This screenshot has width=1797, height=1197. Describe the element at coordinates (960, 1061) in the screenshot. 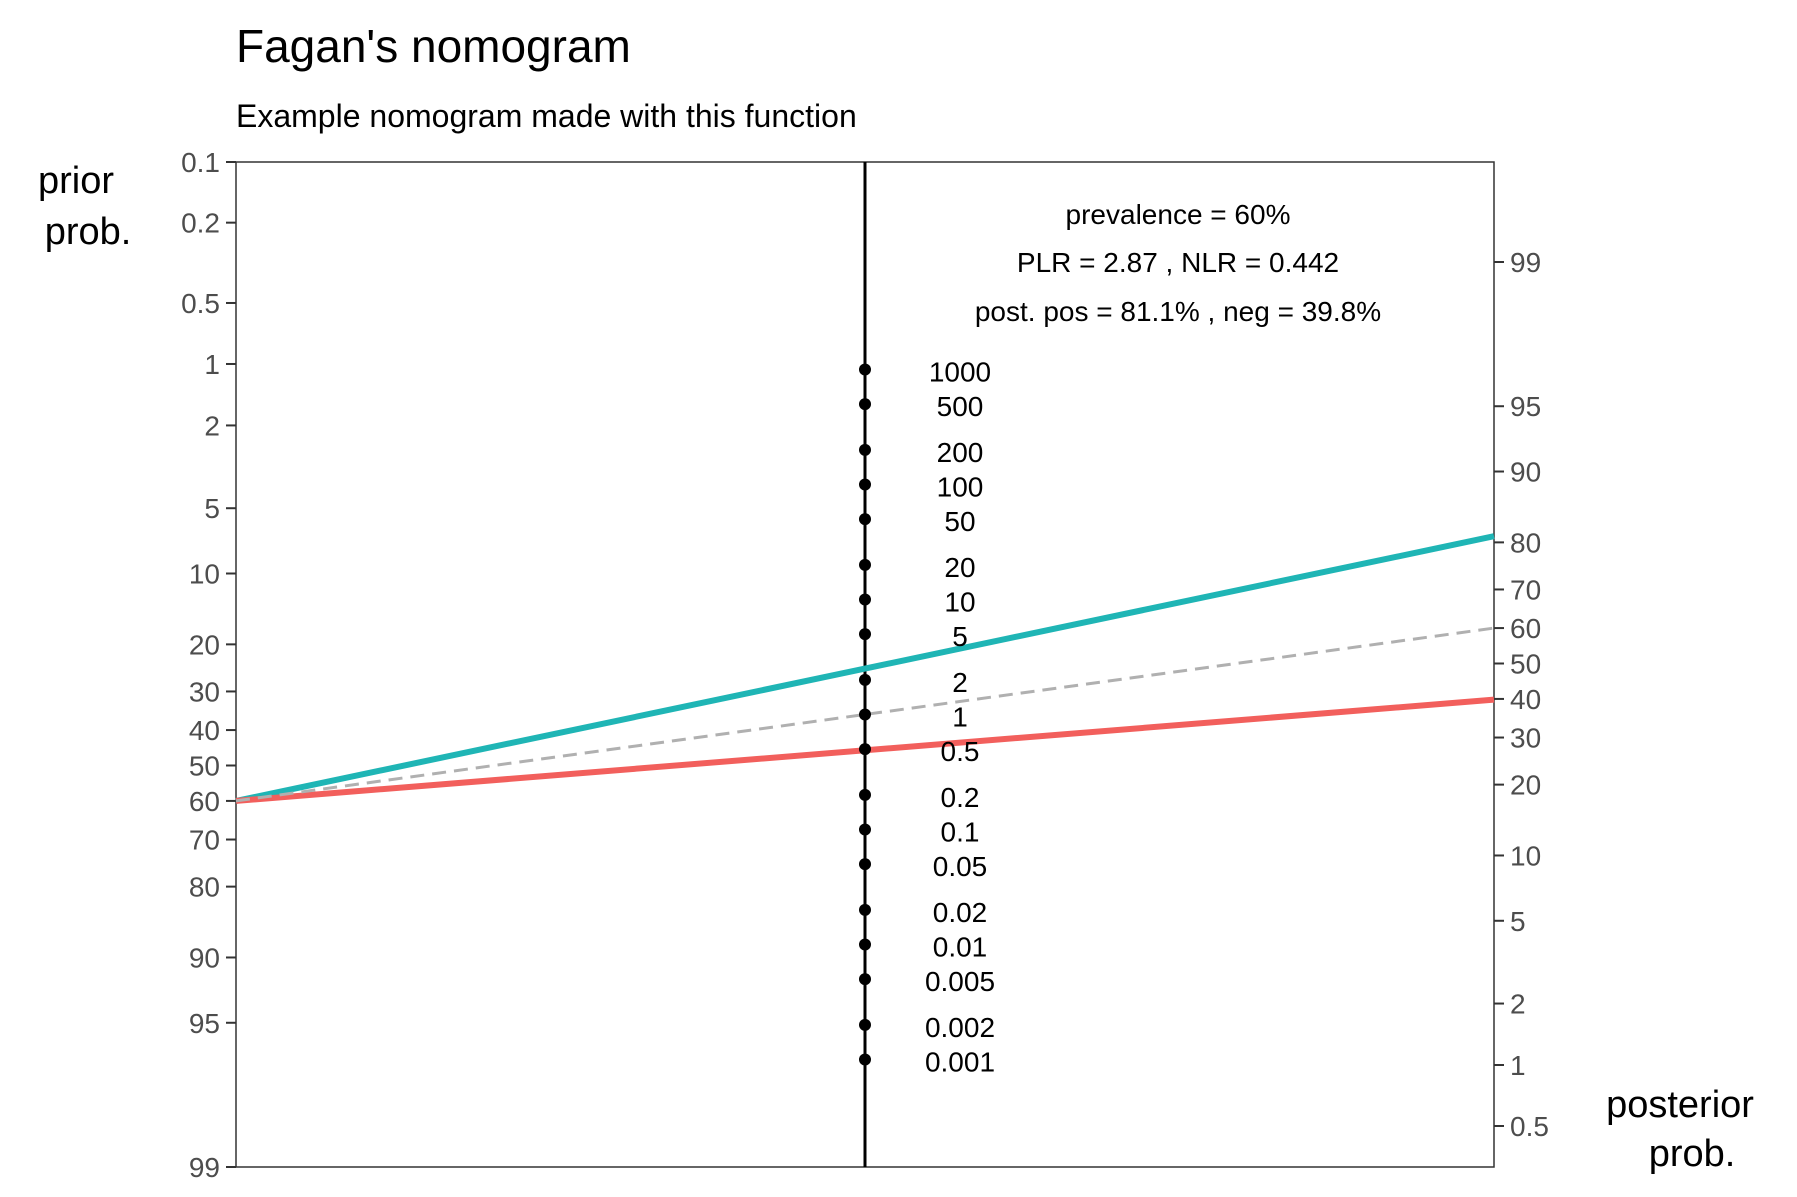

I see `lr-label: 0.001` at that location.